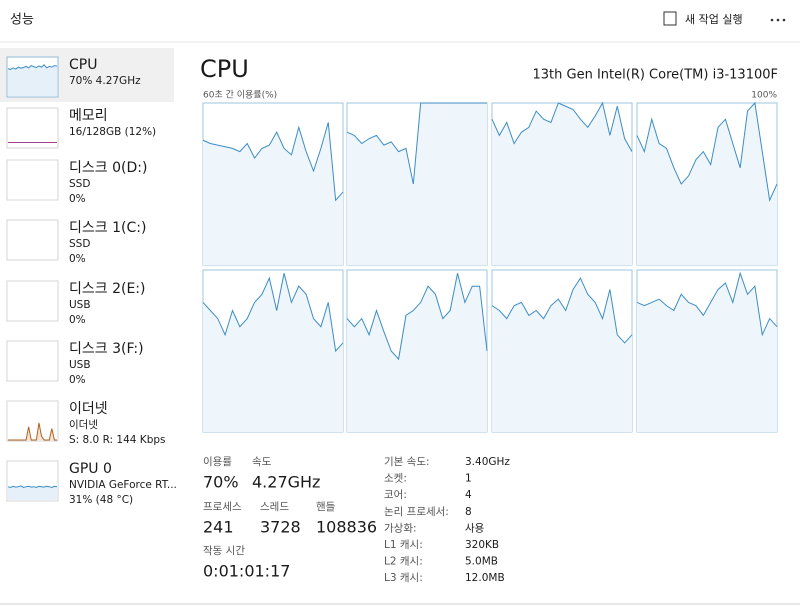 The image size is (800, 608). Describe the element at coordinates (246, 571) in the screenshot. I see `stat-value: 0:01:01:17` at that location.